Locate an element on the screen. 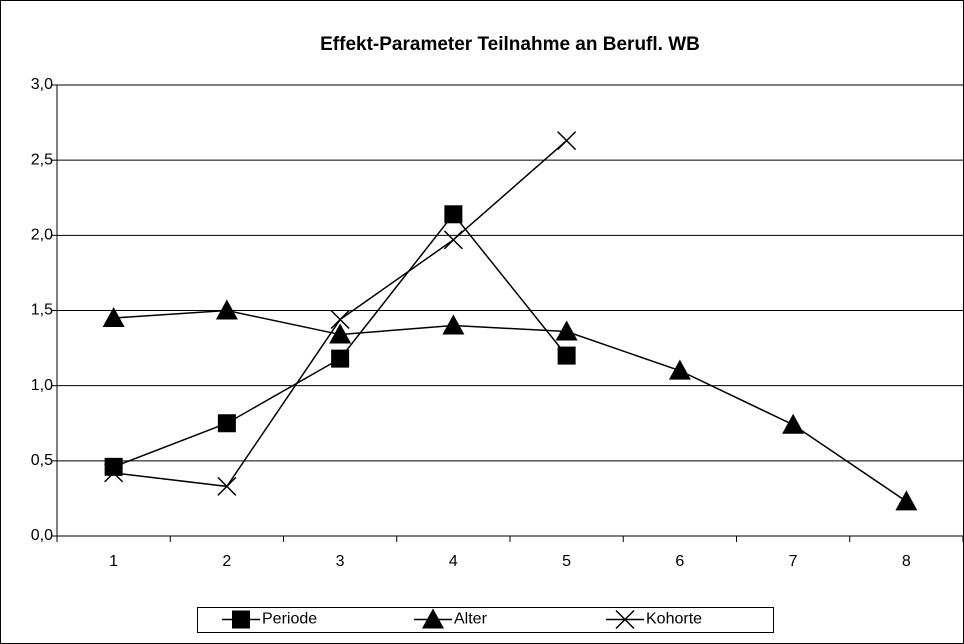  legend-box is located at coordinates (485, 620).